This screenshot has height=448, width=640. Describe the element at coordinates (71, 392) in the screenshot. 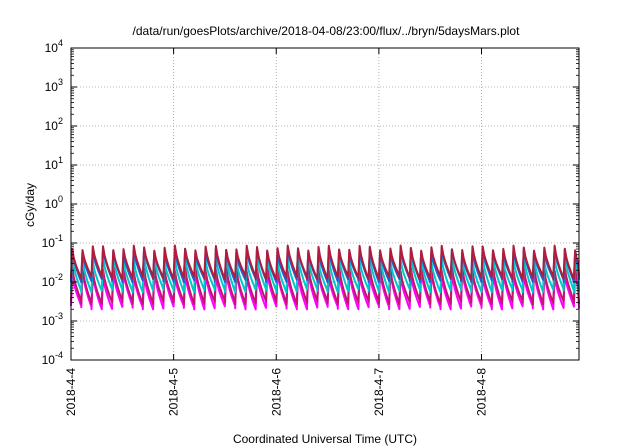

I see `x-tick-label: 2018-4-4` at that location.